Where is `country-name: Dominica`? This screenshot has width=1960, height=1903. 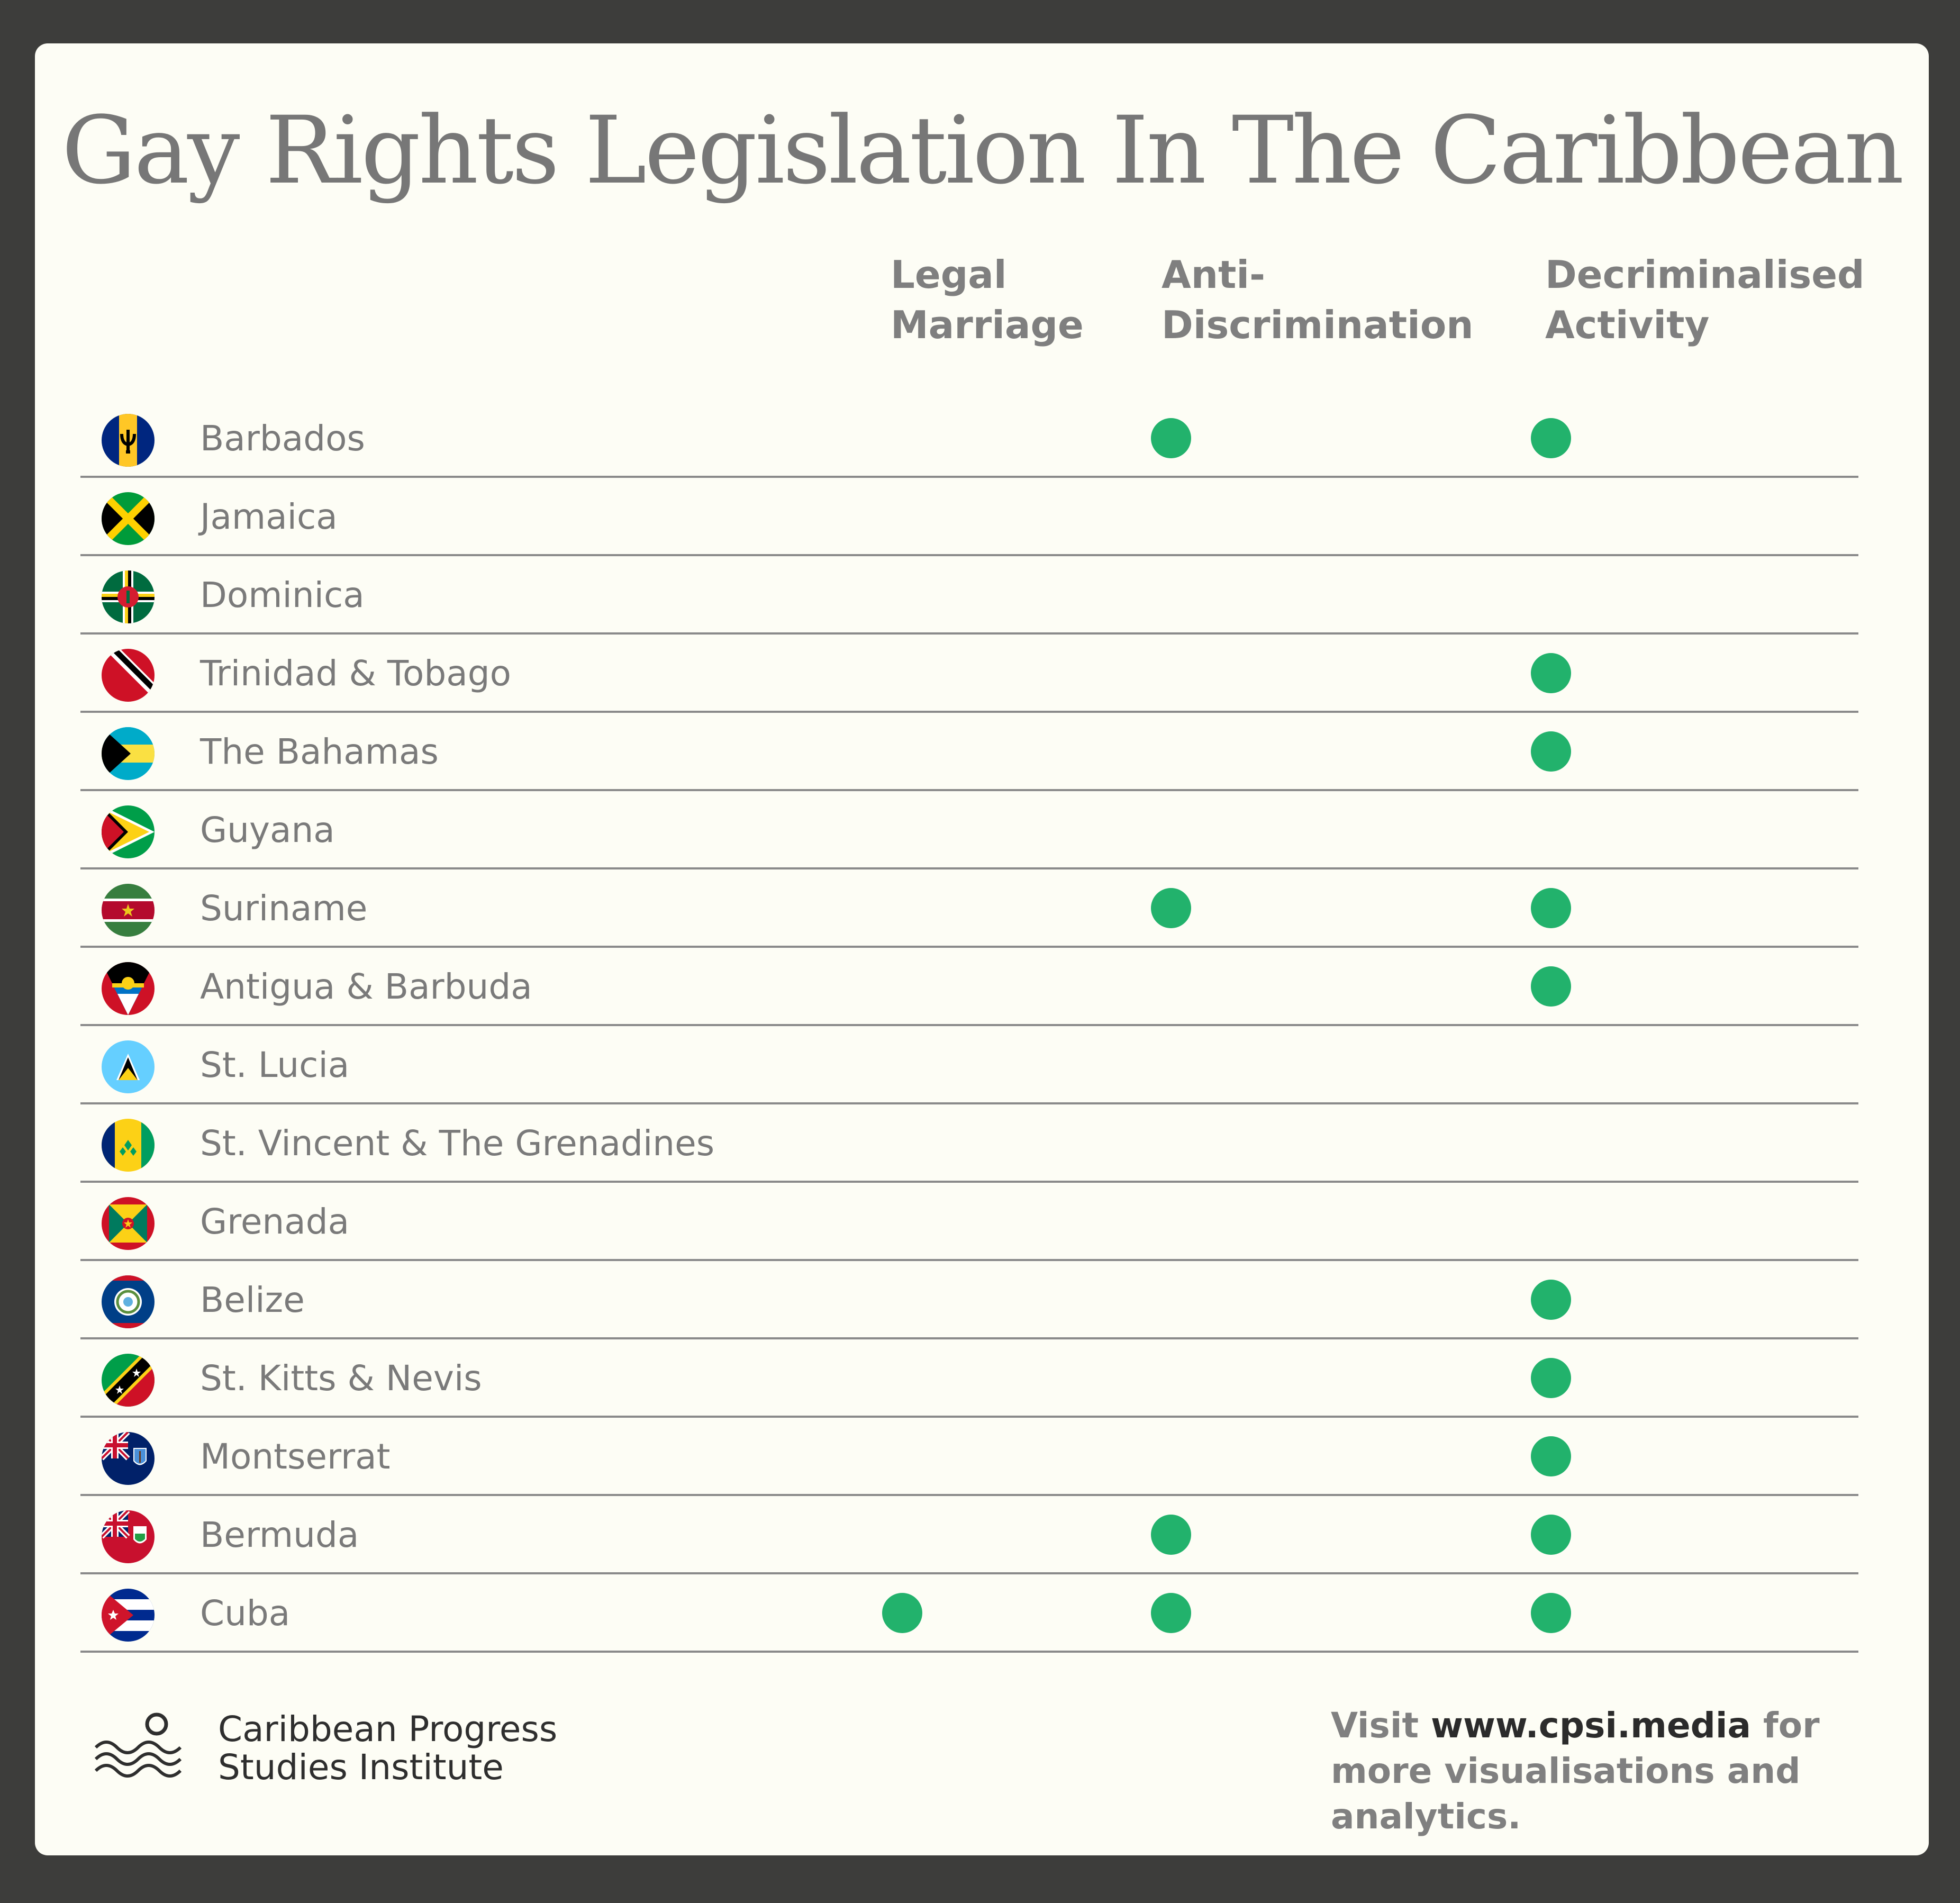
country-name: Dominica is located at coordinates (282, 595).